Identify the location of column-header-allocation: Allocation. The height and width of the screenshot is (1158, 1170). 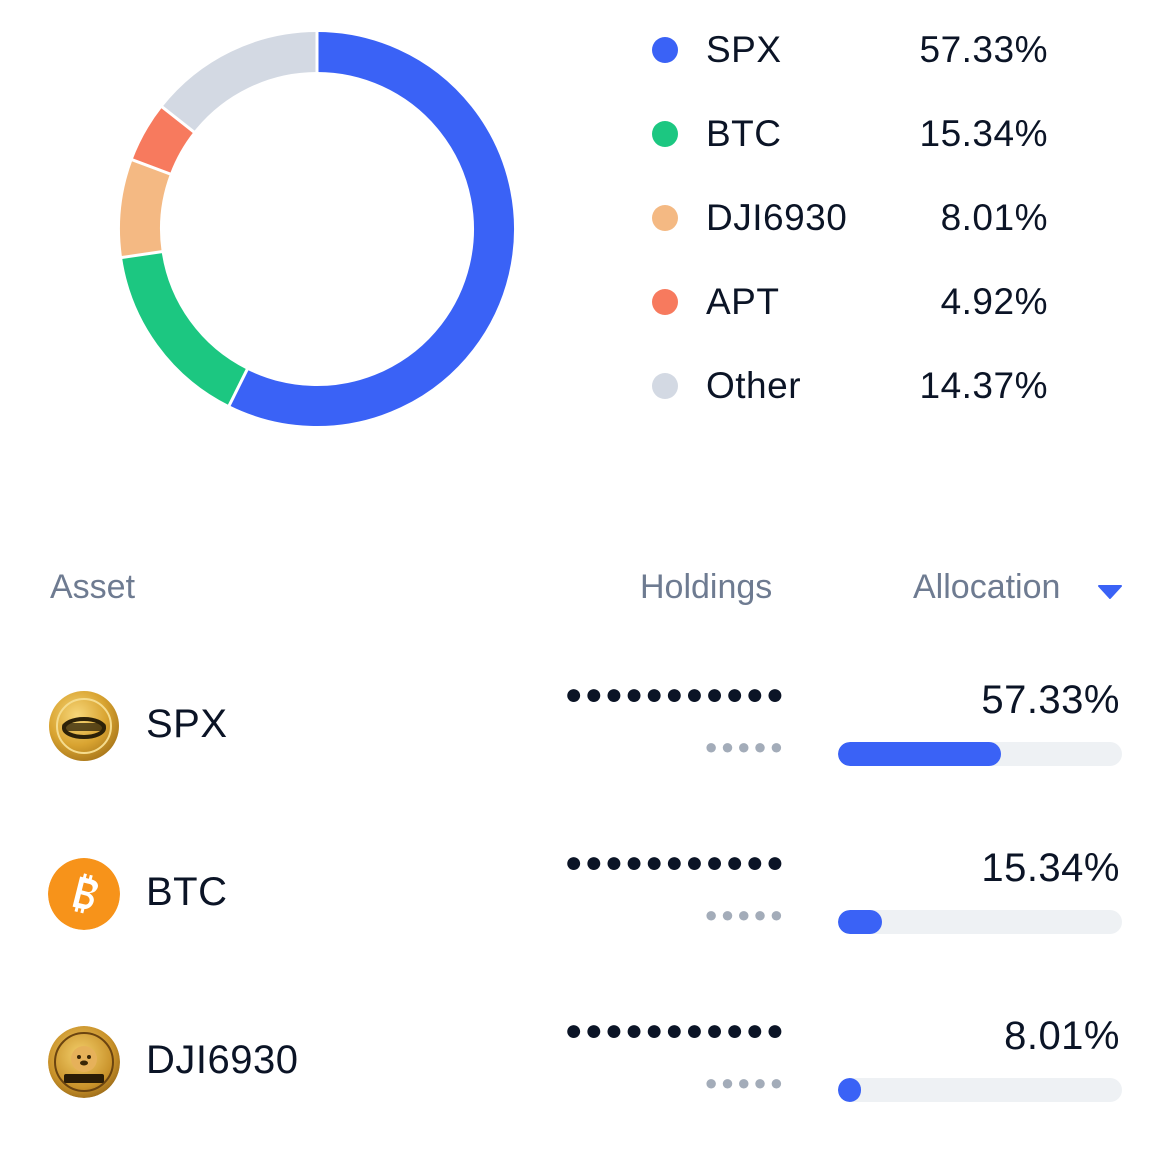
(987, 587).